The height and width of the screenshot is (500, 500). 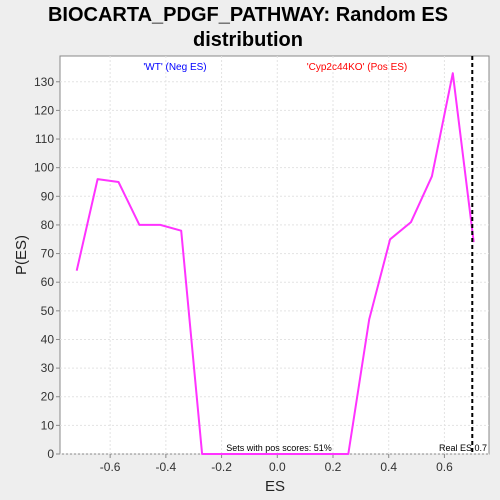 I want to click on y-tick-label: 60, so click(x=48, y=282).